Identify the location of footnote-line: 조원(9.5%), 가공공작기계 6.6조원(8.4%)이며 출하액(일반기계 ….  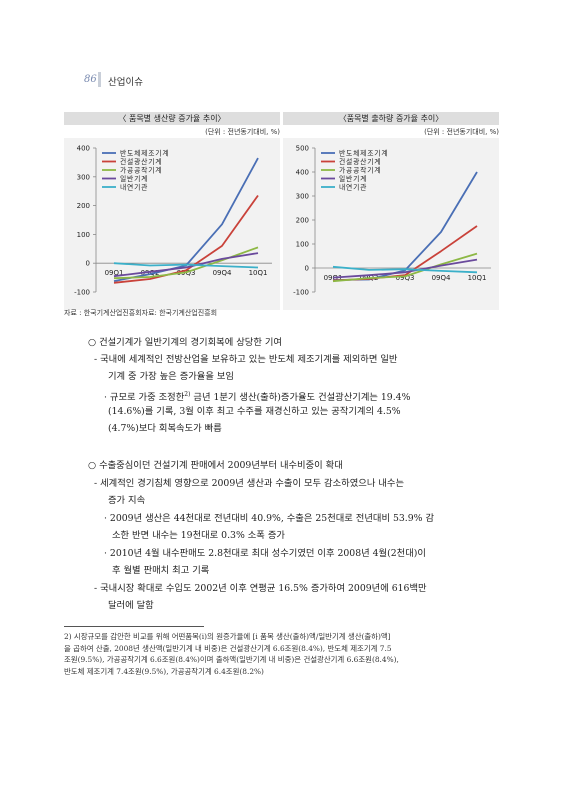
(231, 660).